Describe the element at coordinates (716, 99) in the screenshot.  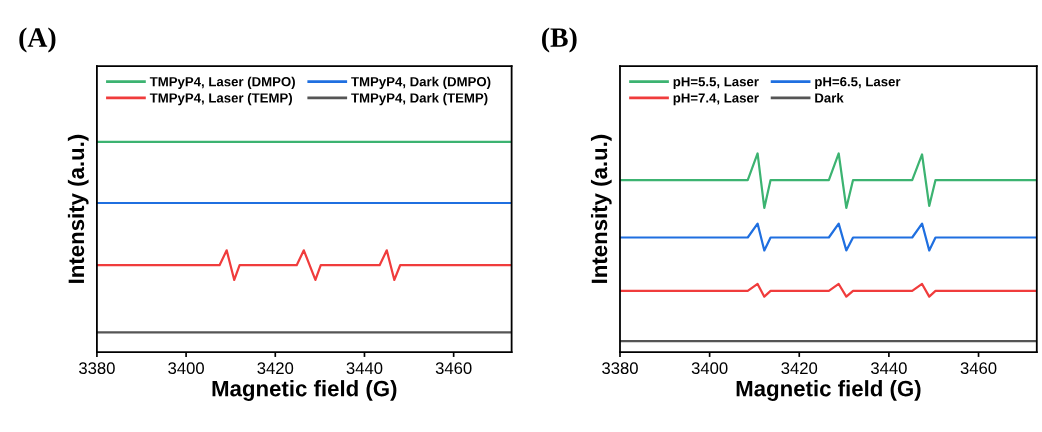
I see `legend-label: pH=7.4, Laser` at that location.